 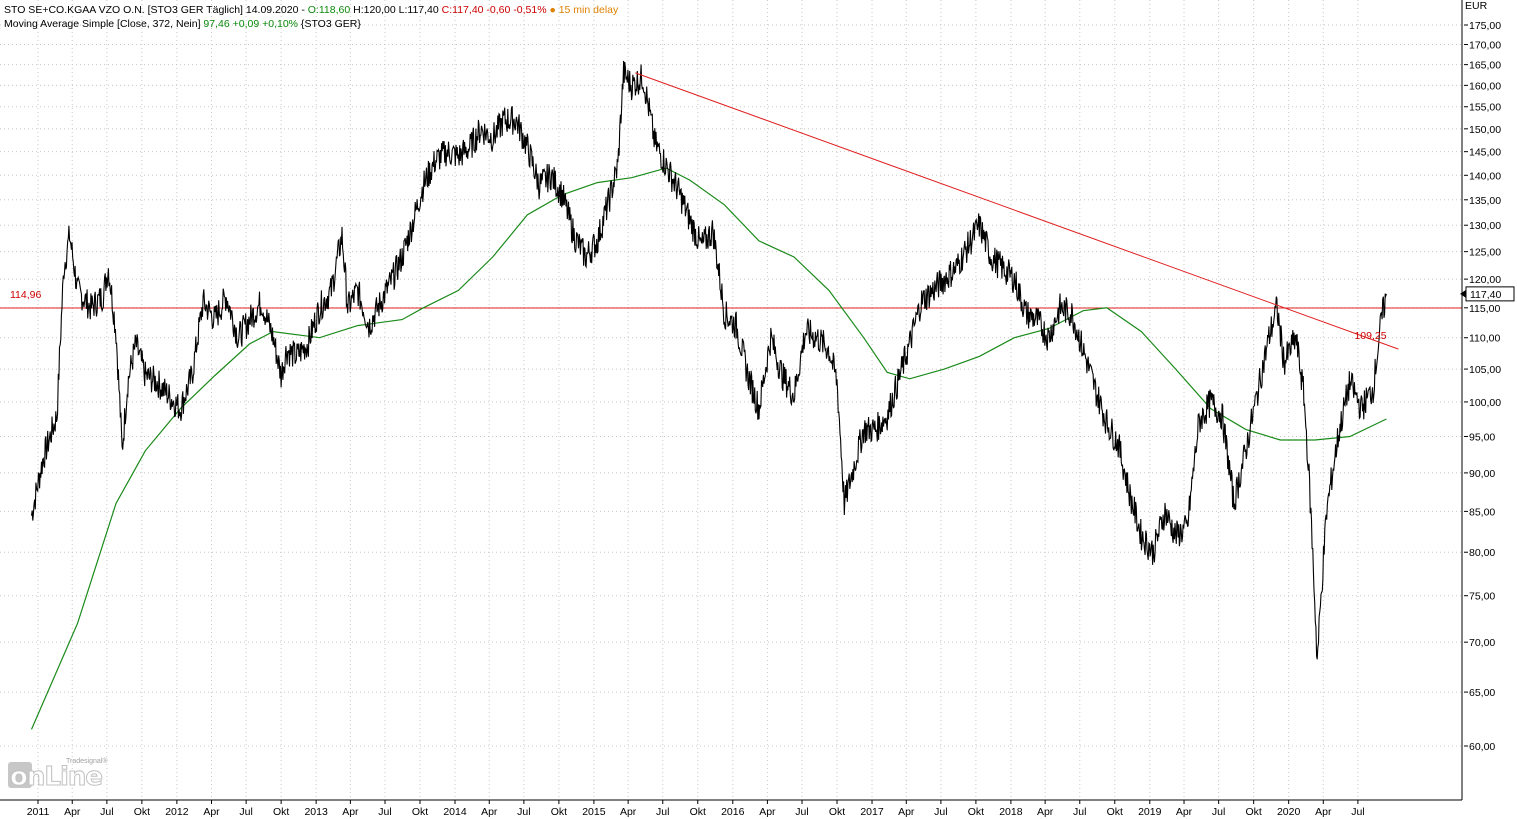 What do you see at coordinates (1484, 339) in the screenshot?
I see `y-tick-label: 110,00` at bounding box center [1484, 339].